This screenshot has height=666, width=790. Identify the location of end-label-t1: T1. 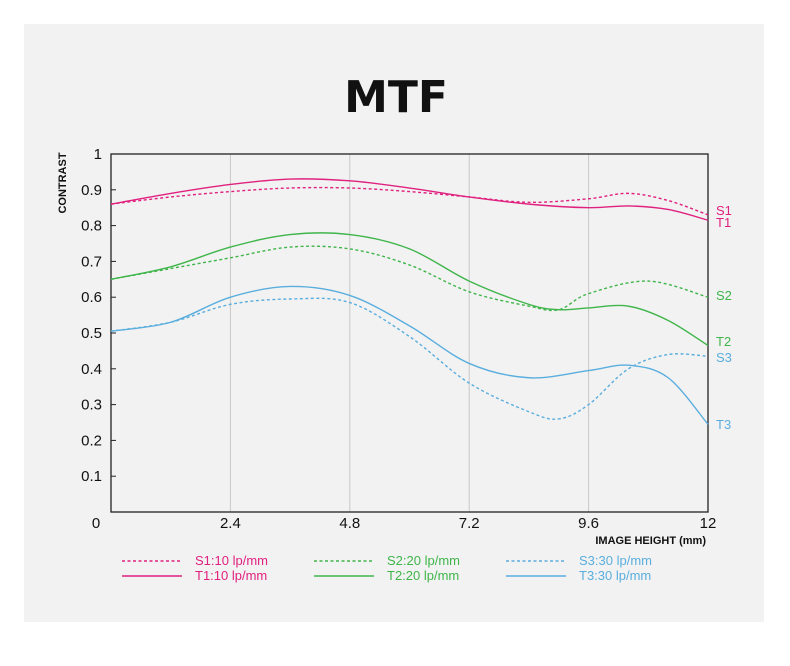
(723, 222).